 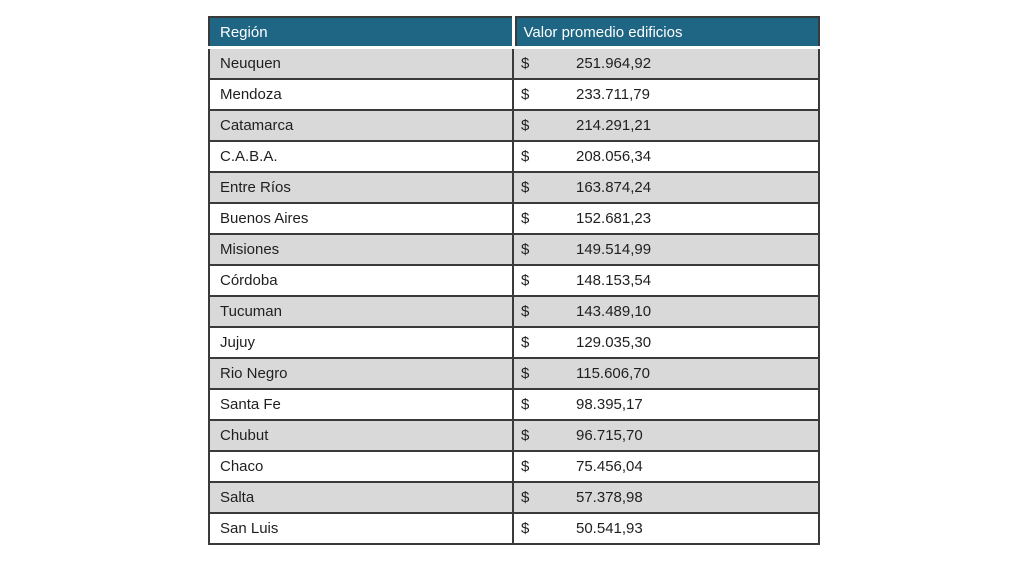 I want to click on table-row: San Luis $ 50.541,93, so click(x=514, y=528).